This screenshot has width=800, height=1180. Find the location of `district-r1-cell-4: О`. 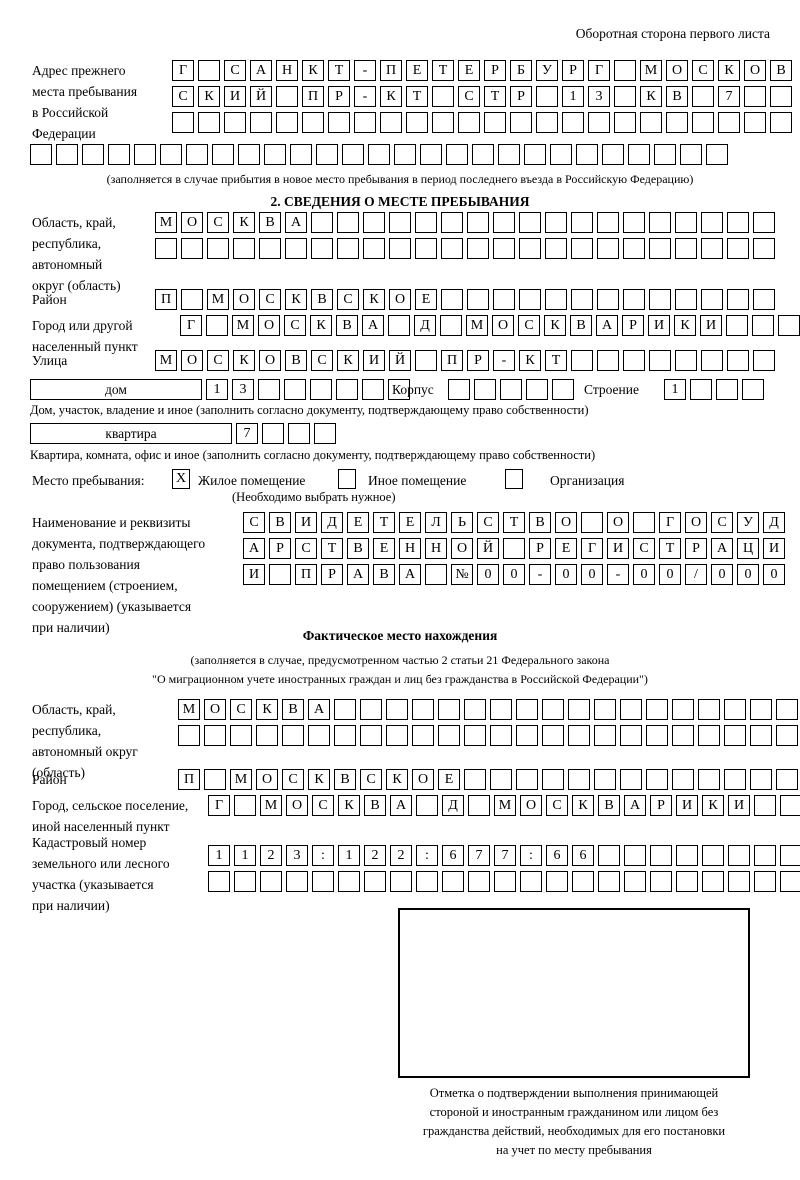

district-r1-cell-4: О is located at coordinates (244, 299).